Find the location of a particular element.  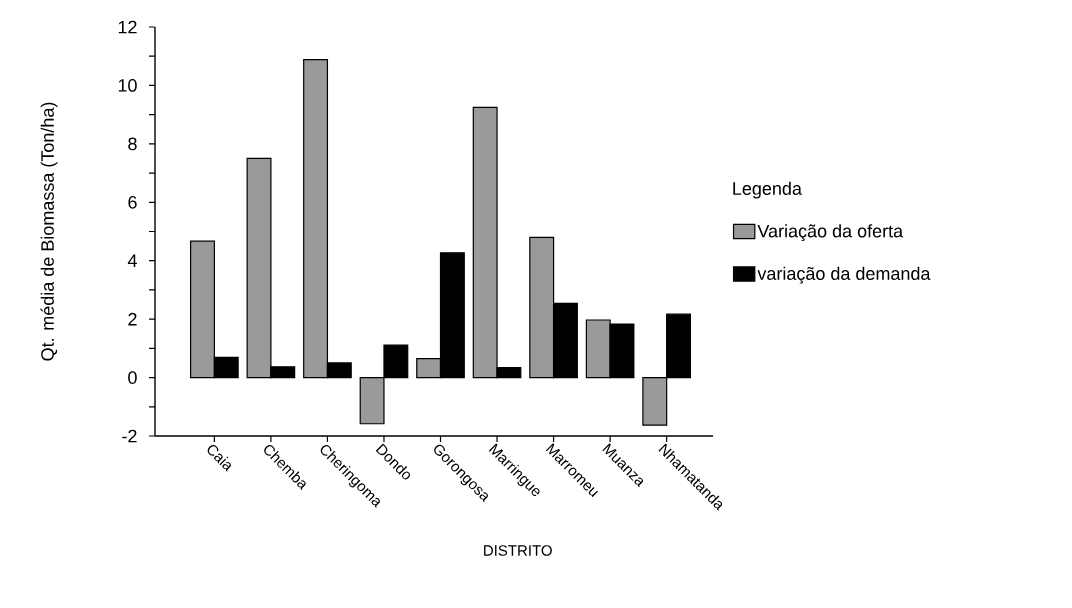

legend-label: Variação da oferta is located at coordinates (830, 233).